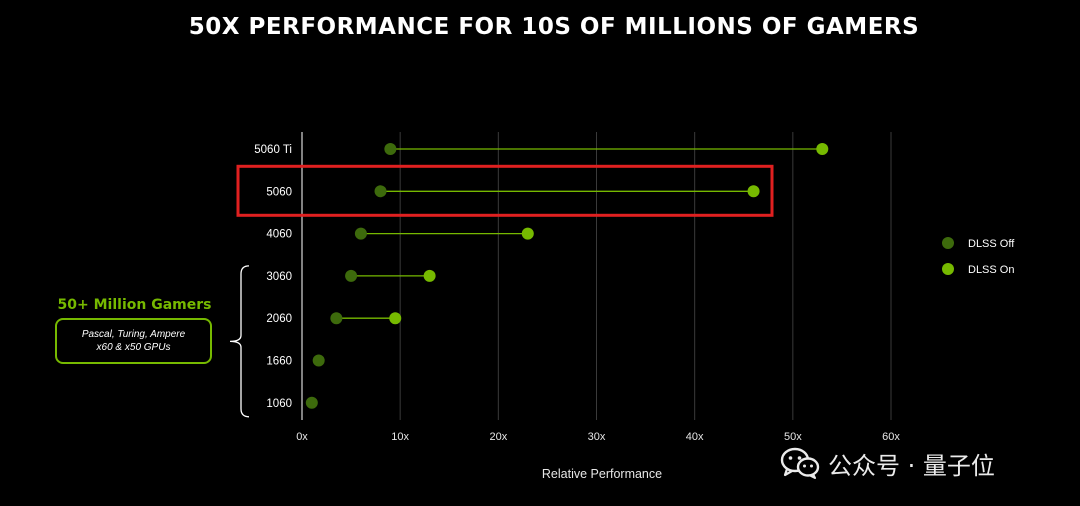 The image size is (1080, 506). Describe the element at coordinates (991, 244) in the screenshot. I see `legend-label: DLSS Off` at that location.